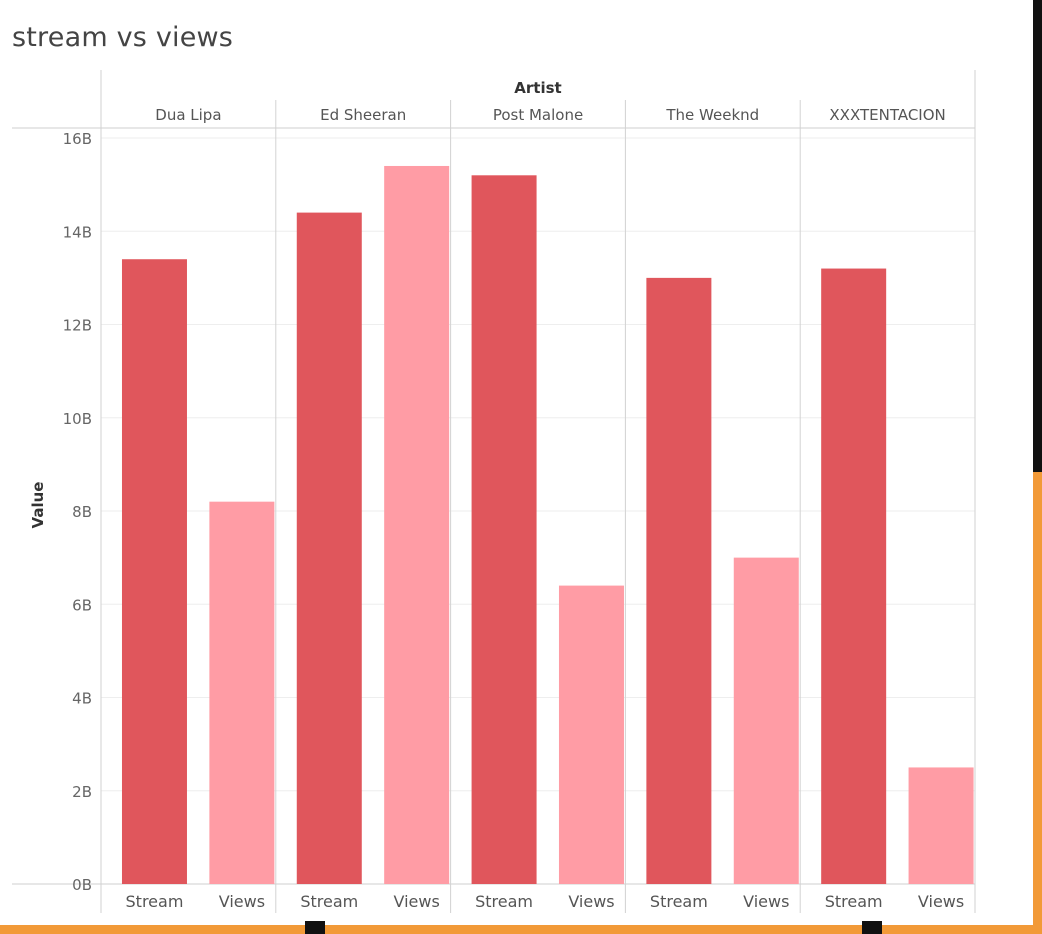 The width and height of the screenshot is (1042, 934). I want to click on artist-label: Dua Lipa, so click(188, 115).